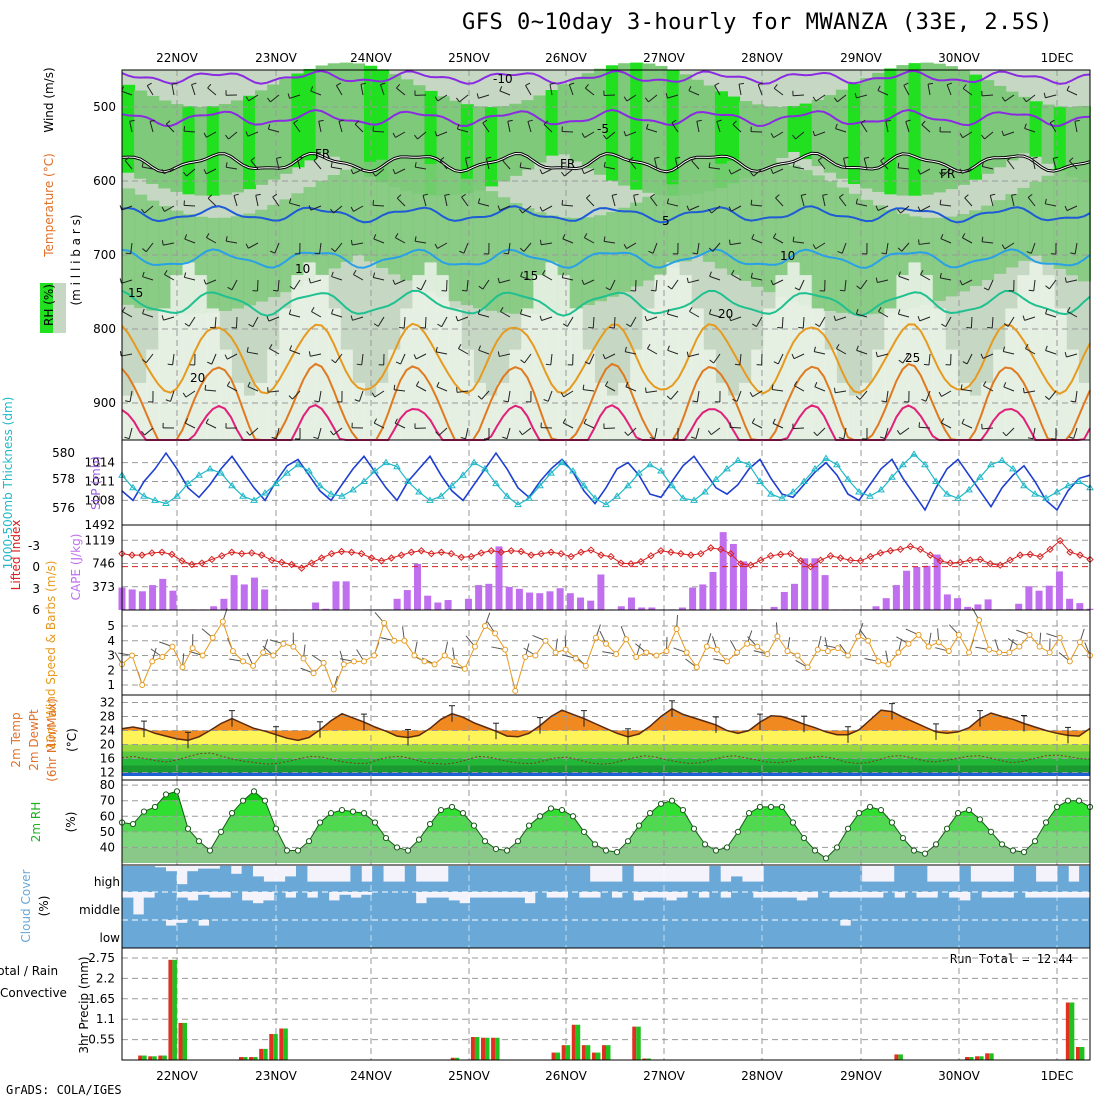 The height and width of the screenshot is (1100, 1100). What do you see at coordinates (1084, 222) in the screenshot?
I see `rh-mid-cell` at bounding box center [1084, 222].